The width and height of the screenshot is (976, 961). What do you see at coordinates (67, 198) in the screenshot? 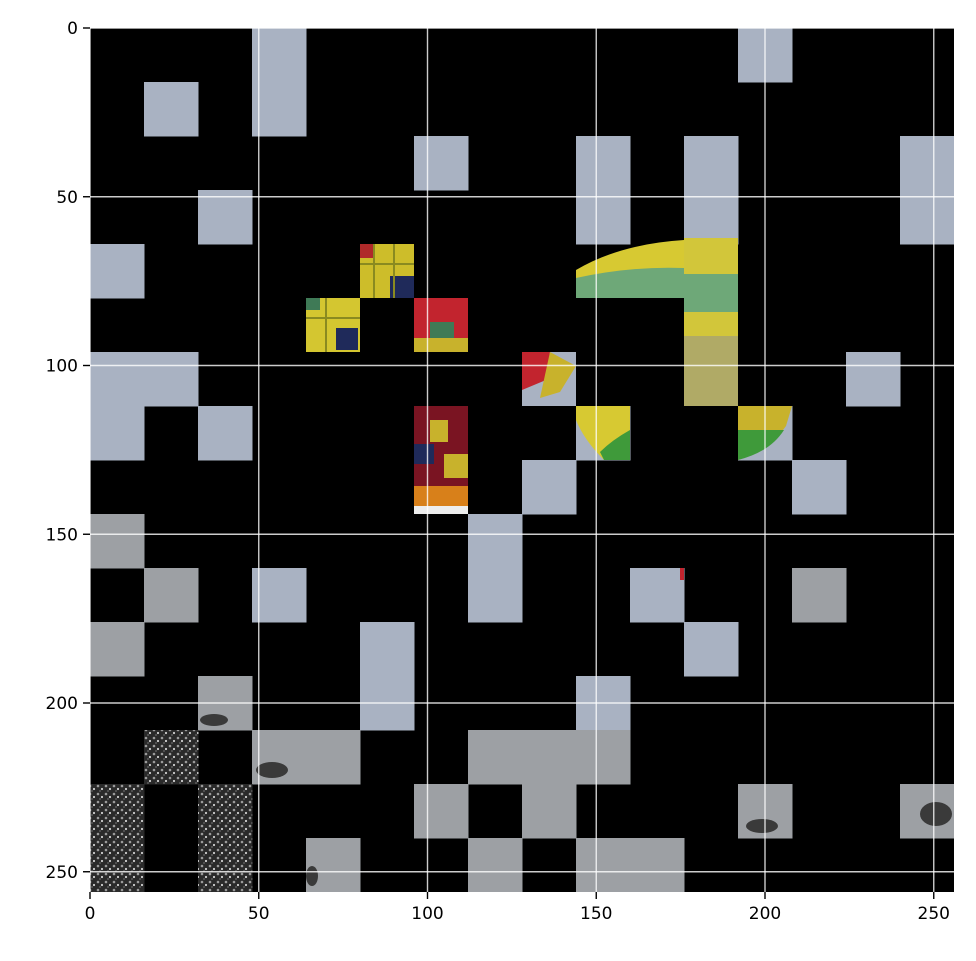
I see `y-tick-label: 50` at bounding box center [67, 198].